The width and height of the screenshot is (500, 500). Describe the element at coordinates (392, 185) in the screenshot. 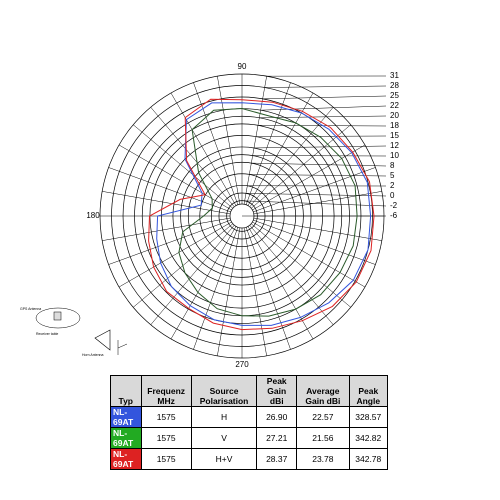

I see `r-tick-label: 2` at that location.